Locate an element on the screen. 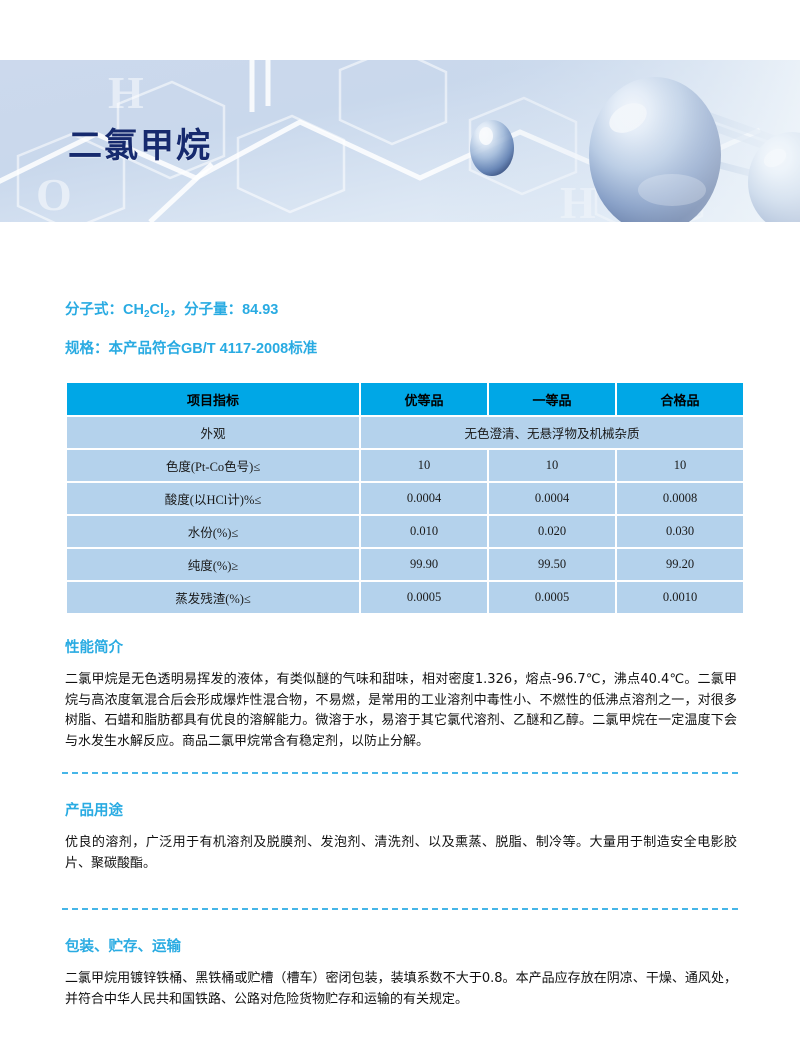  molecular-formula-line: 分子式：CH2Cl2，分子量：84.93 is located at coordinates (172, 309).